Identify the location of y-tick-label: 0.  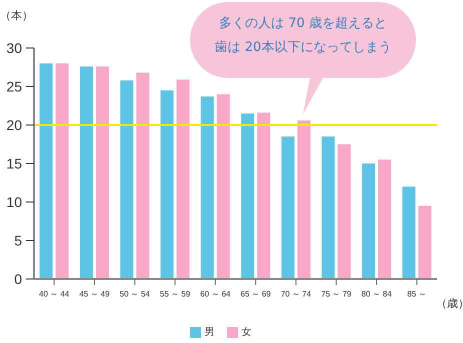
(18, 278).